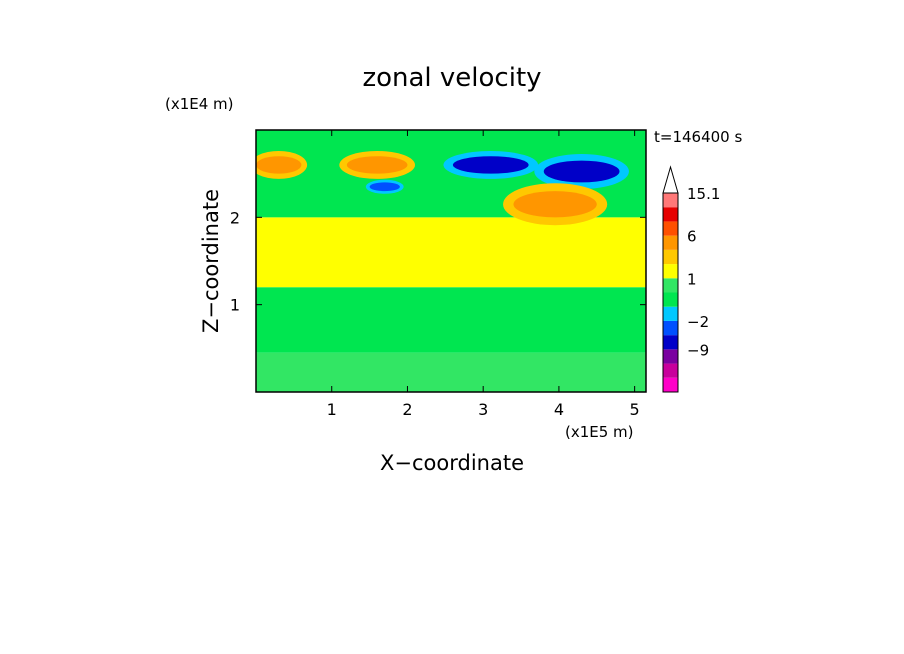 This screenshot has height=654, width=904. I want to click on x-tick-label: 3, so click(483, 409).